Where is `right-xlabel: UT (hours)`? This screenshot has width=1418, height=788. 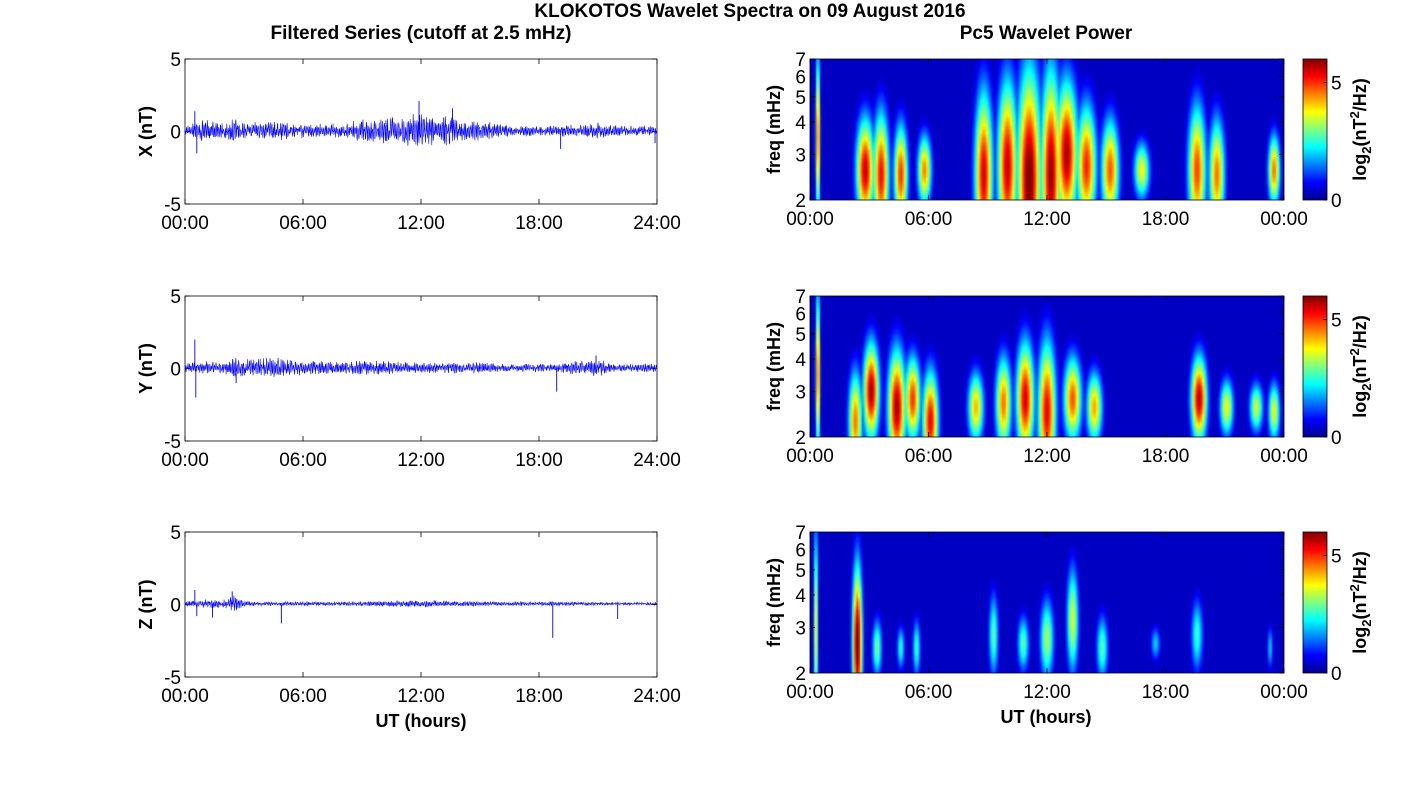
right-xlabel: UT (hours) is located at coordinates (1046, 717).